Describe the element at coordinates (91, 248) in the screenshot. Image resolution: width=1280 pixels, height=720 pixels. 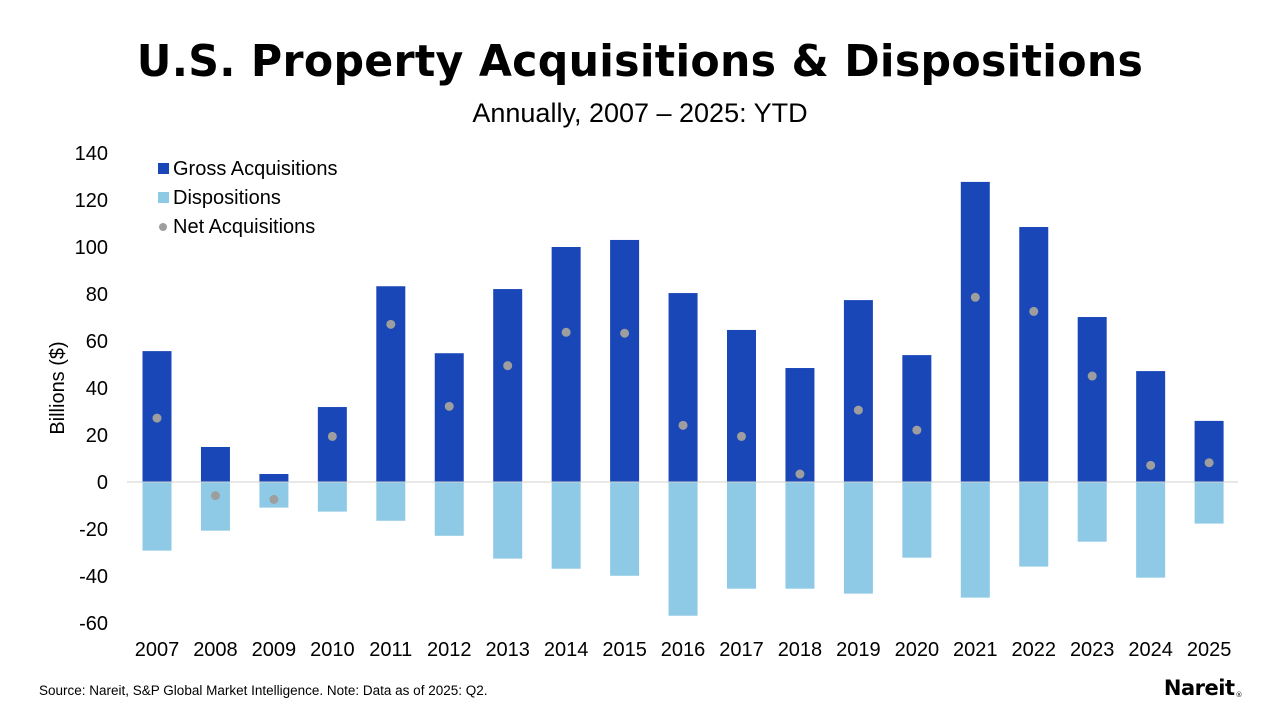
I see `y-tick-label: 100` at that location.